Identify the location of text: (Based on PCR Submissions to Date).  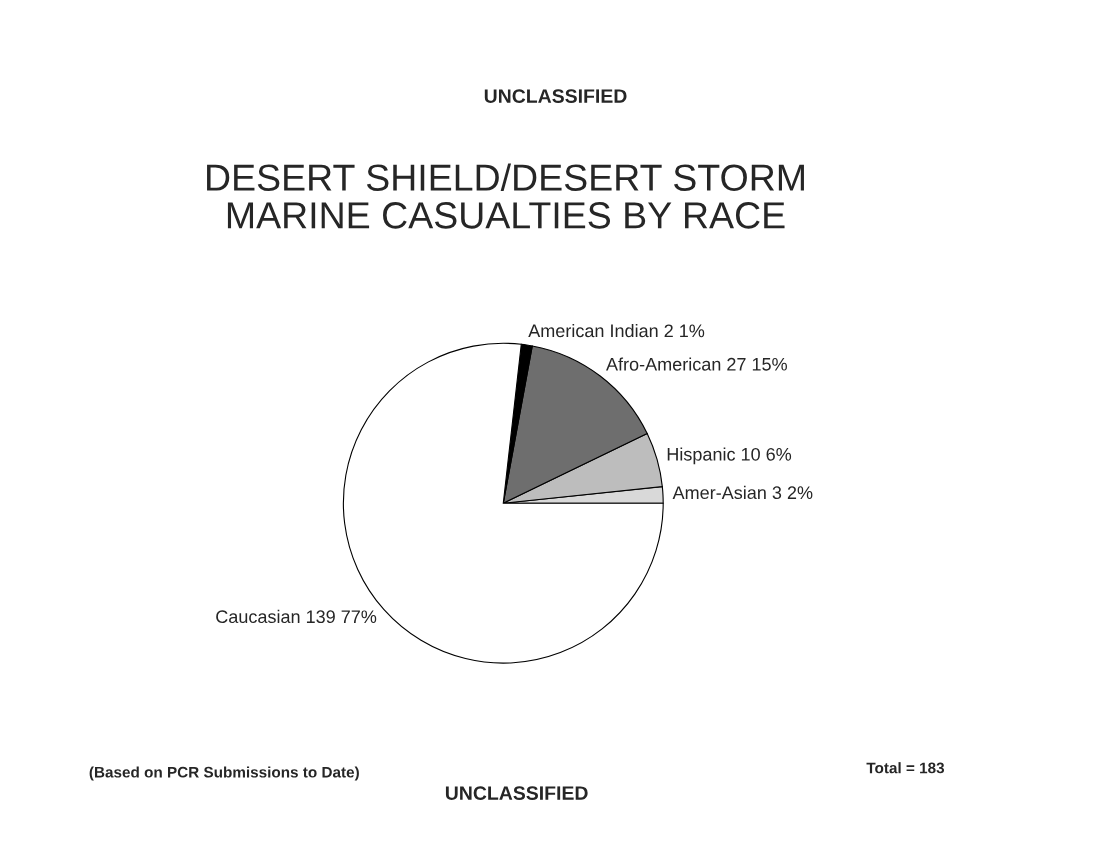
(224, 773).